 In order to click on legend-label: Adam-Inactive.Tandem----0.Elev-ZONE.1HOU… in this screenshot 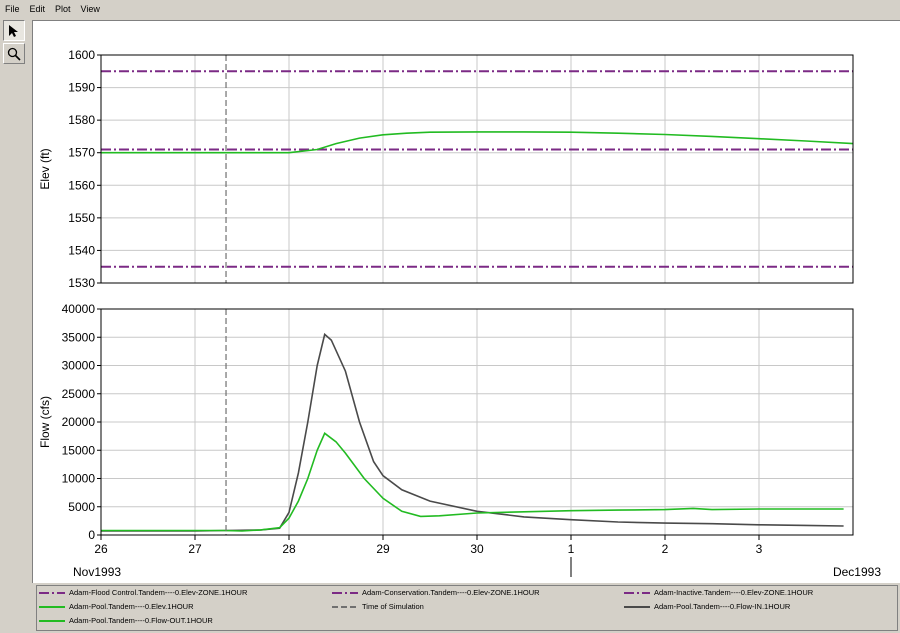, I will do `click(734, 592)`.